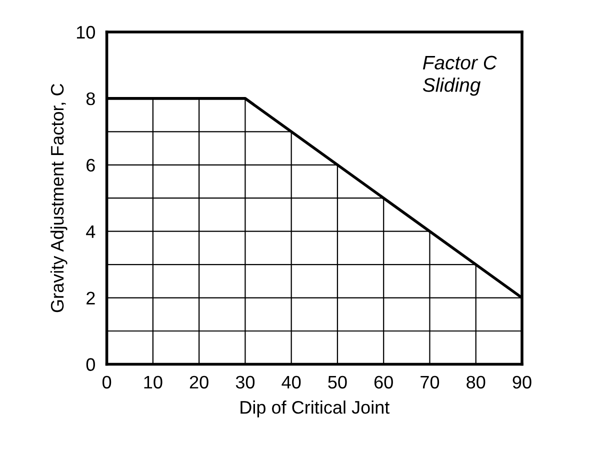 The height and width of the screenshot is (457, 600). What do you see at coordinates (85, 32) in the screenshot?
I see `y-tick-label: 10` at bounding box center [85, 32].